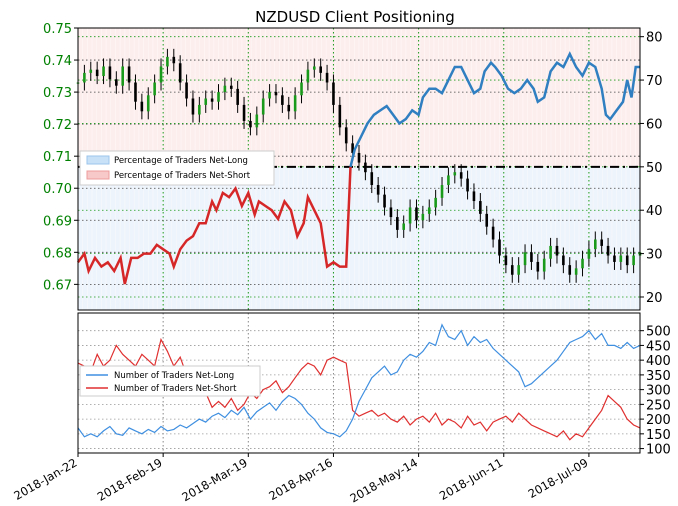 The image size is (678, 506). I want to click on price-tick-label: 0.69, so click(57, 221).